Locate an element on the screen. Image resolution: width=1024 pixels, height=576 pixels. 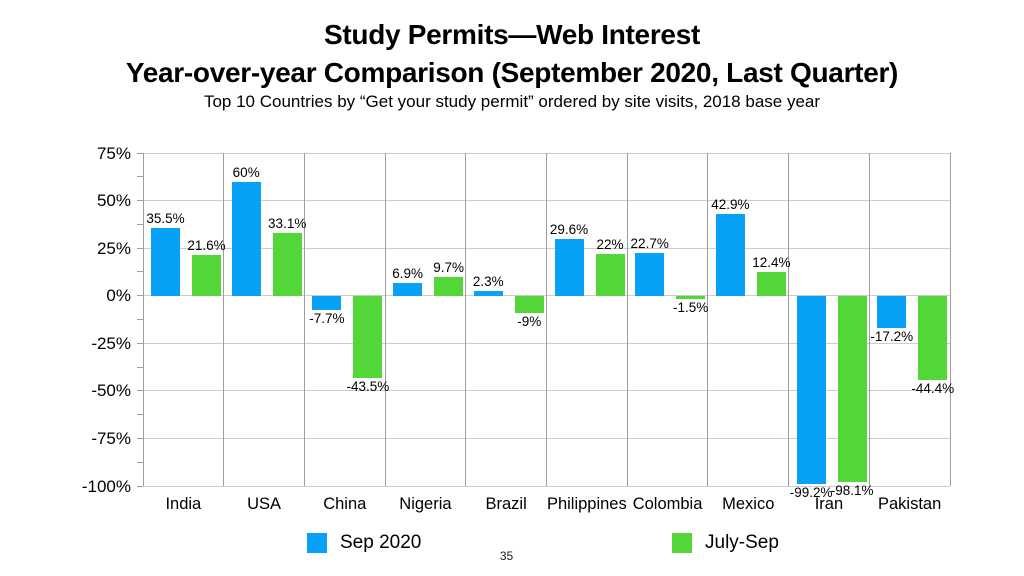
bar-sep-2020-china is located at coordinates (327, 303).